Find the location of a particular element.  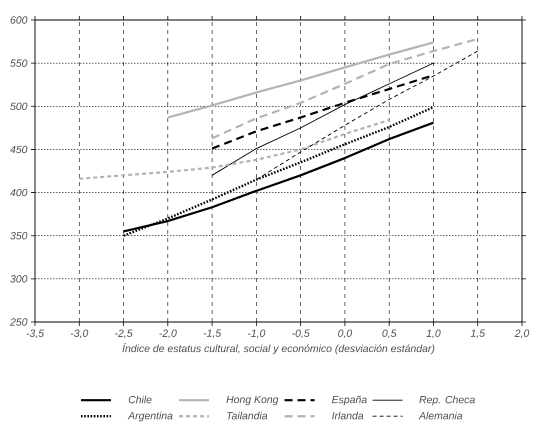

y-tick-label: 350 is located at coordinates (19, 236).